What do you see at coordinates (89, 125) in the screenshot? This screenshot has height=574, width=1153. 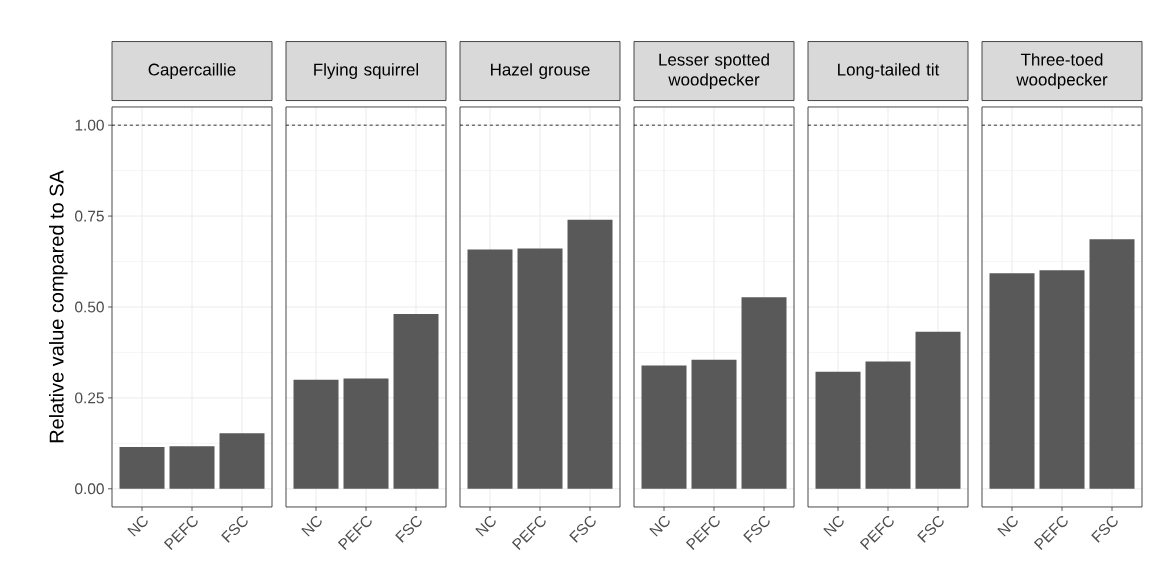 I see `y-tick-label: 1.00` at bounding box center [89, 125].